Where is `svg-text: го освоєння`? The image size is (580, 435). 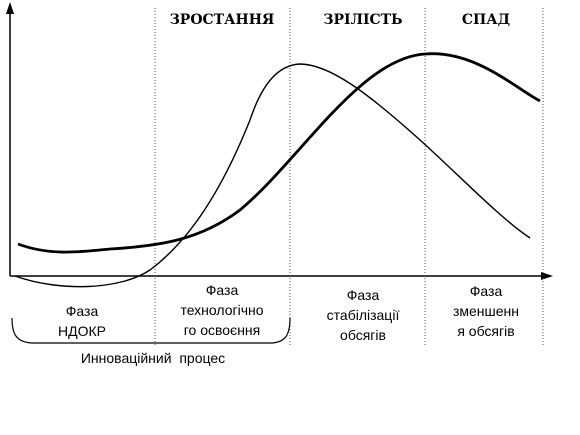
svg-text: го освоєння is located at coordinates (222, 330).